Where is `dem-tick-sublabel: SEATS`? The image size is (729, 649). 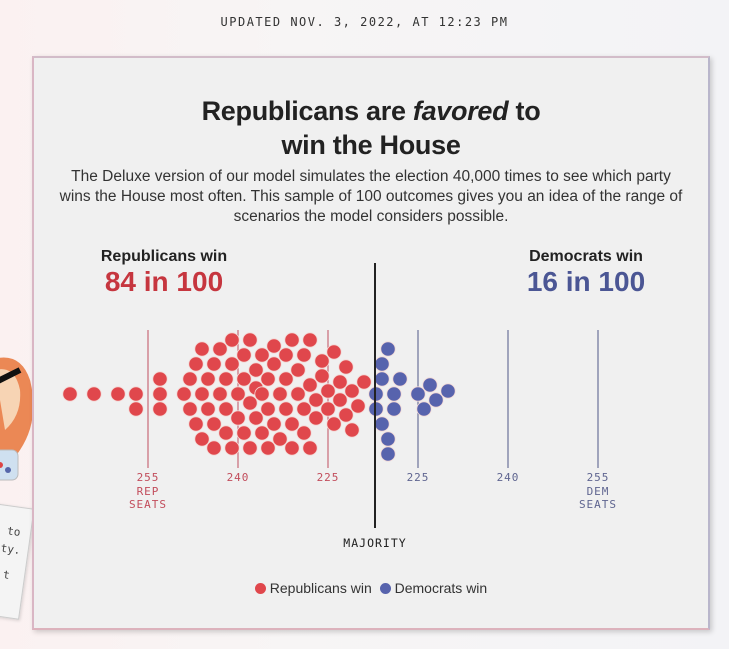
dem-tick-sublabel: SEATS is located at coordinates (598, 504).